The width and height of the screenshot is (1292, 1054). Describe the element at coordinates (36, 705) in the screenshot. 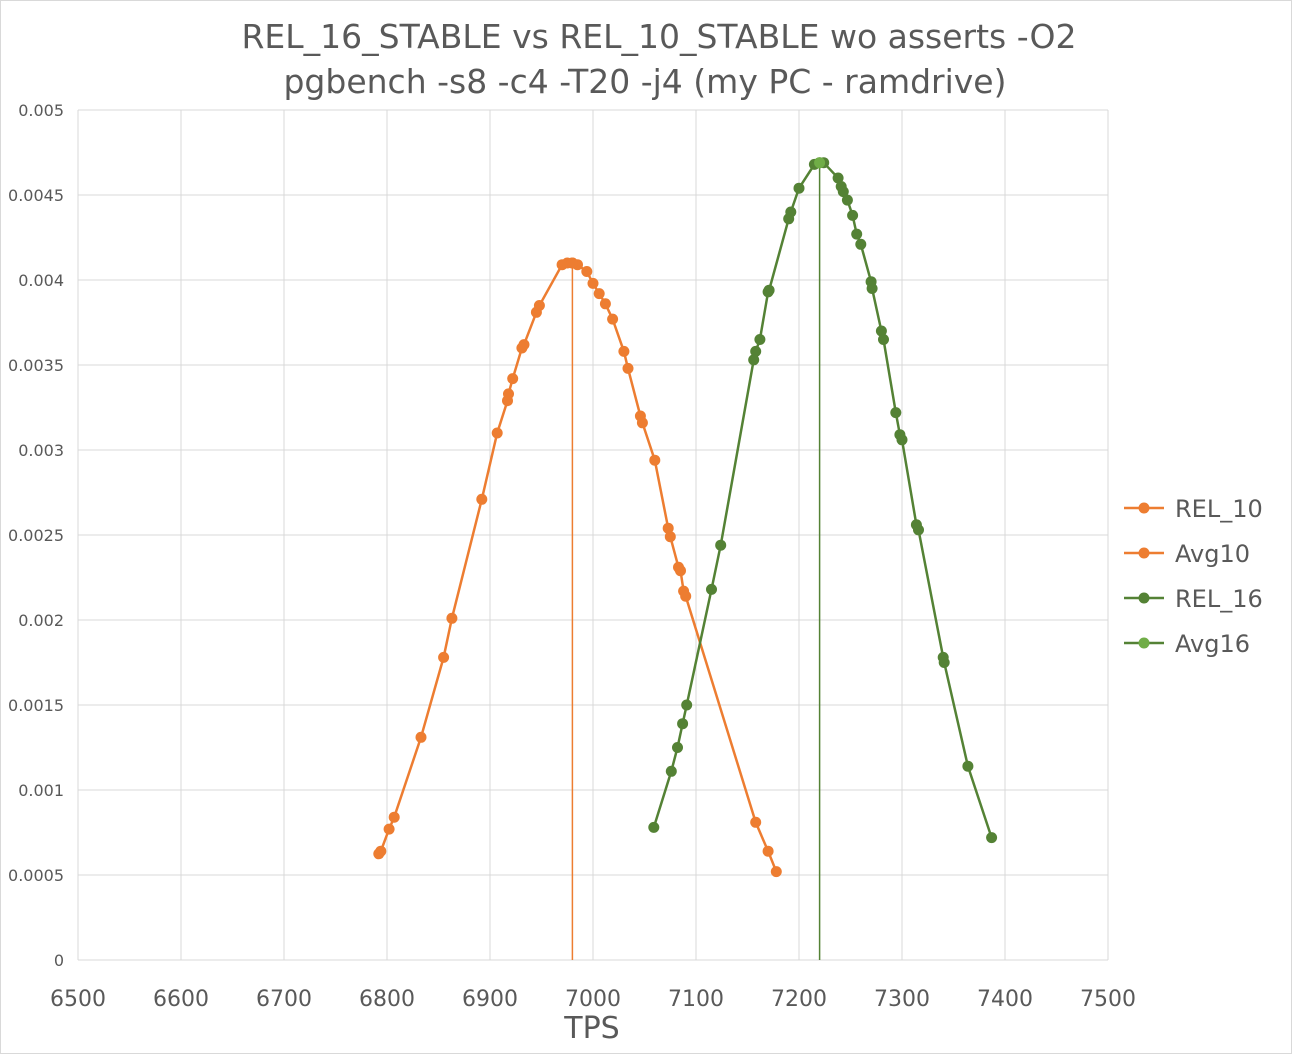

I see `y-tick-label: 0.0015` at that location.